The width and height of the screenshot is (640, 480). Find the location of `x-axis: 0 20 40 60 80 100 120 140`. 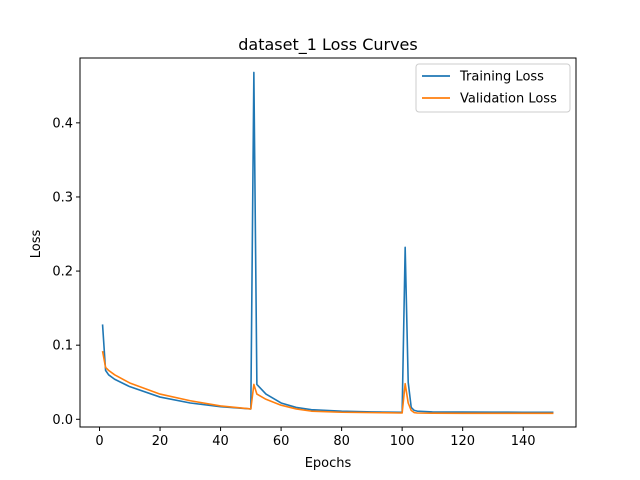

x-axis: 0 20 40 60 80 100 120 140 is located at coordinates (315, 438).